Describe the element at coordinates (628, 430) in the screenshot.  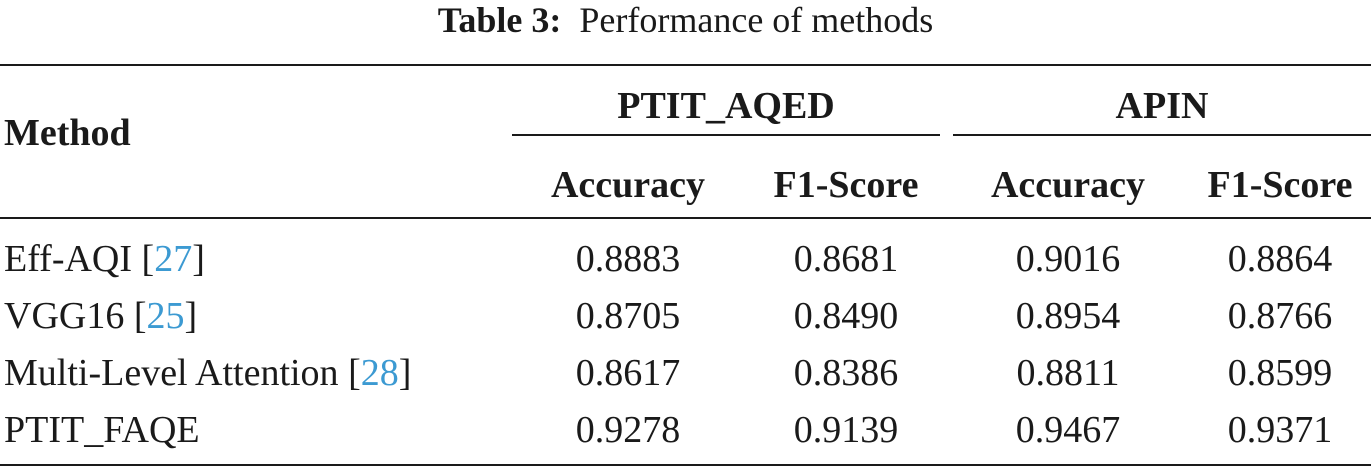
I see `value-cell: 0.9278` at that location.